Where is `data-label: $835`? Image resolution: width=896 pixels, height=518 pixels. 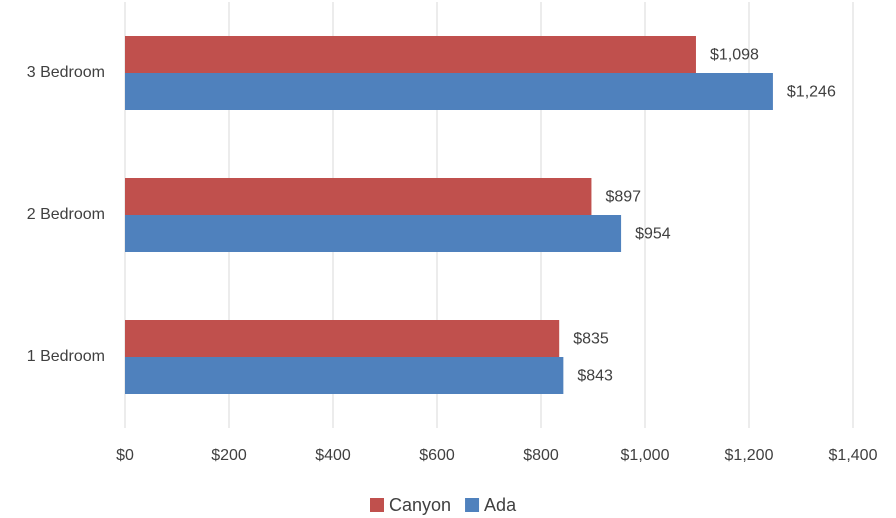
data-label: $835 is located at coordinates (591, 339).